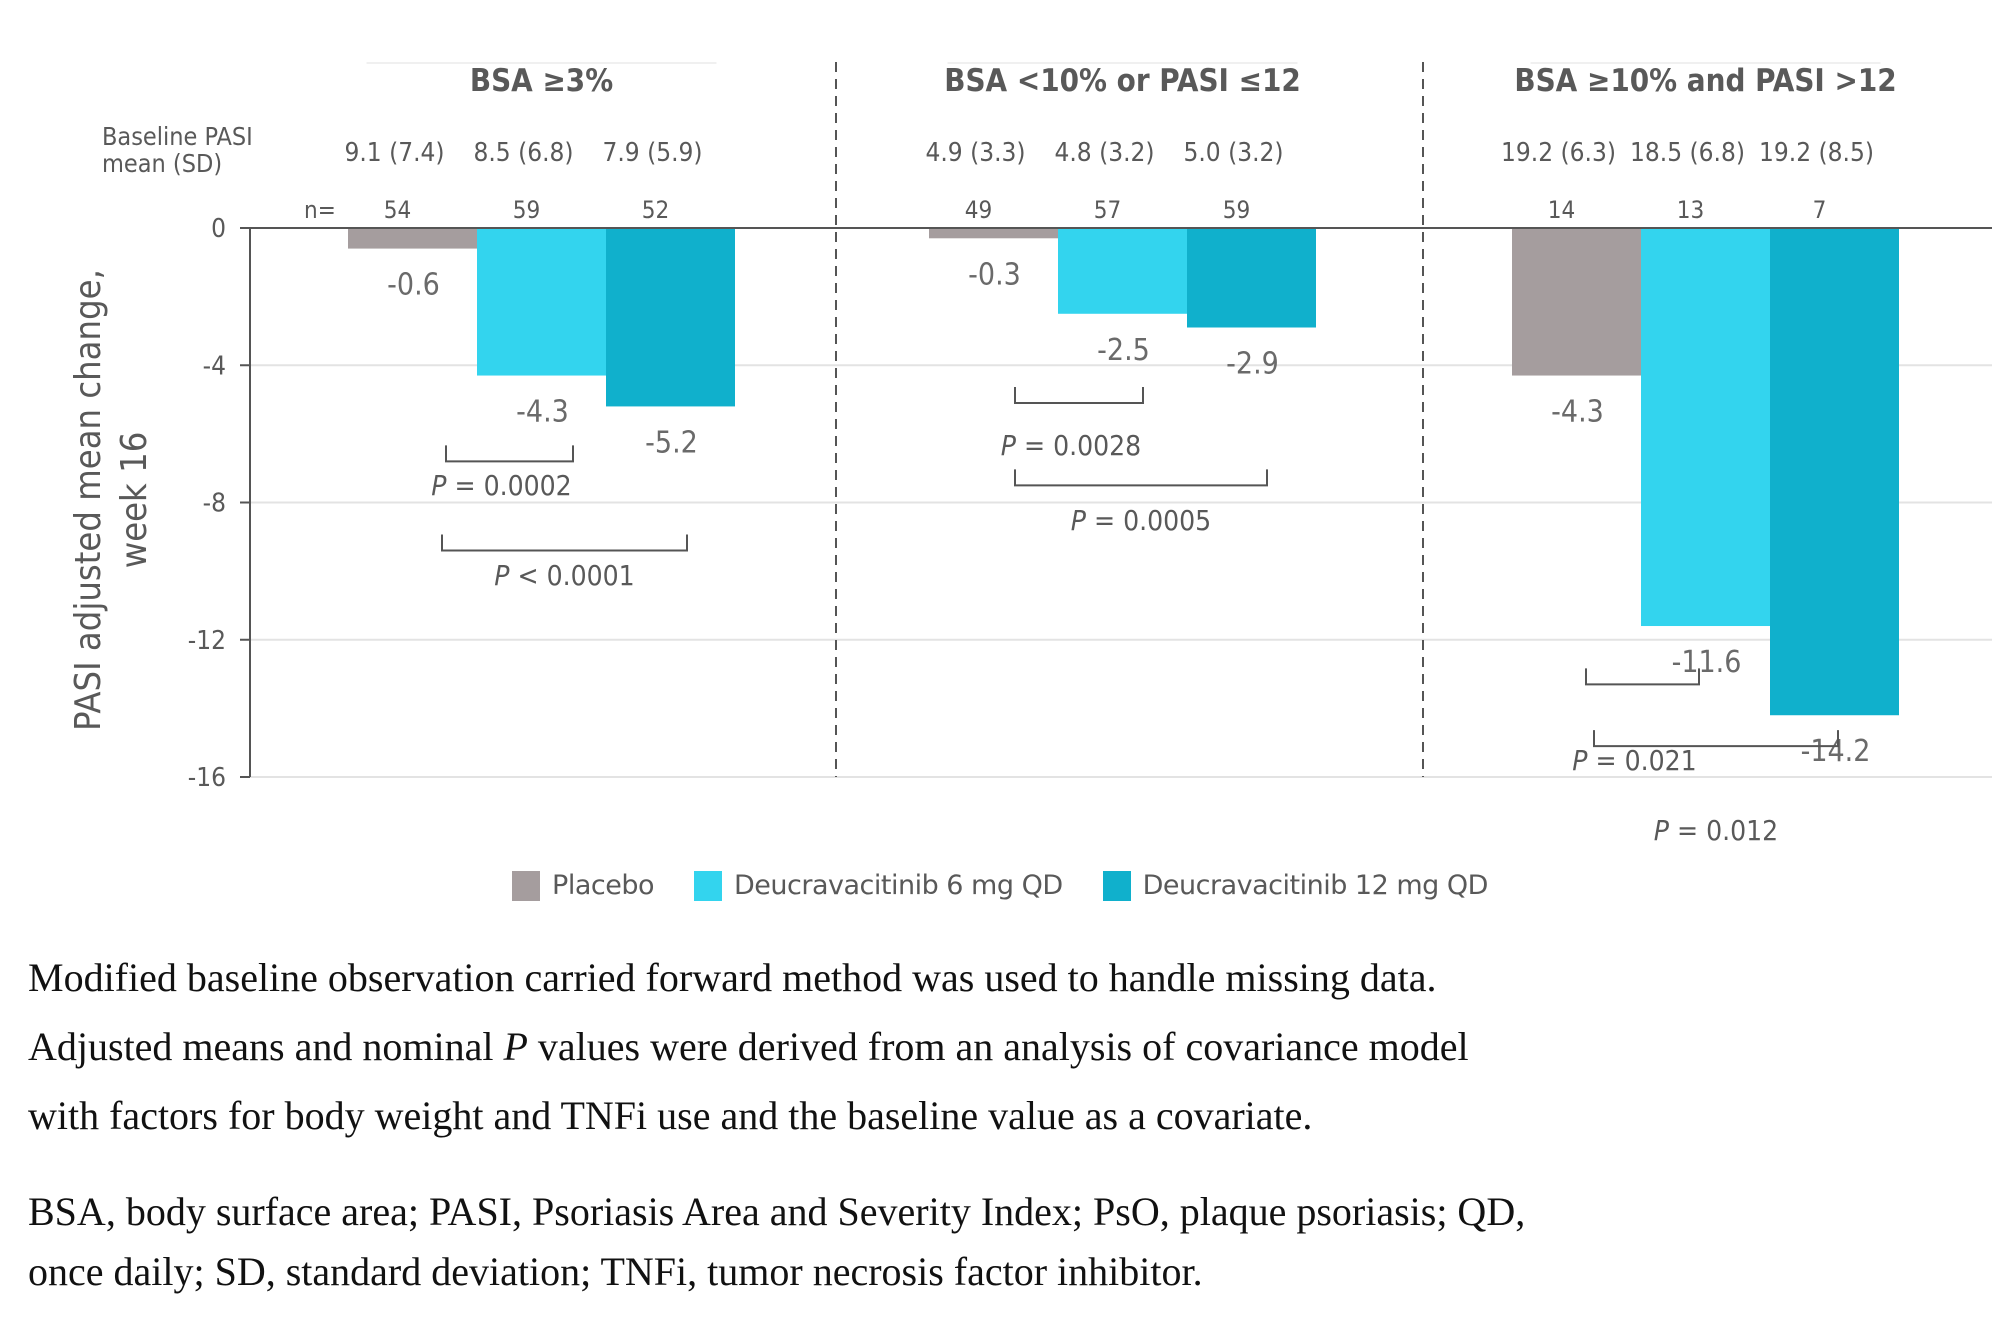 Image resolution: width=2000 pixels, height=1335 pixels. I want to click on value-label: -5.2, so click(671, 442).